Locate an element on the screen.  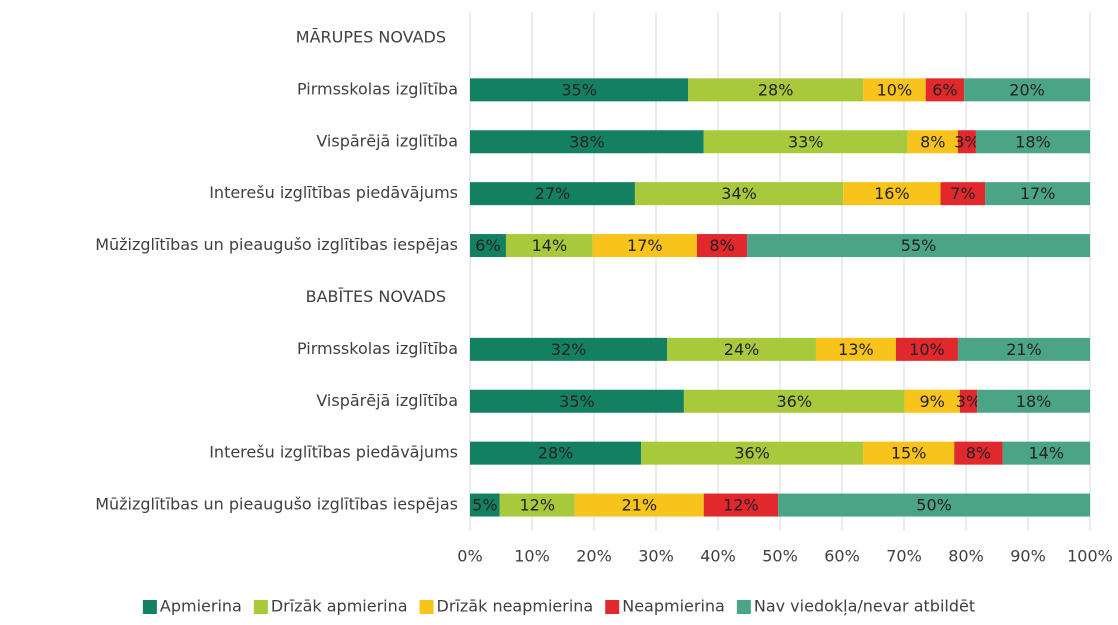
value-label: 17% is located at coordinates (1038, 193).